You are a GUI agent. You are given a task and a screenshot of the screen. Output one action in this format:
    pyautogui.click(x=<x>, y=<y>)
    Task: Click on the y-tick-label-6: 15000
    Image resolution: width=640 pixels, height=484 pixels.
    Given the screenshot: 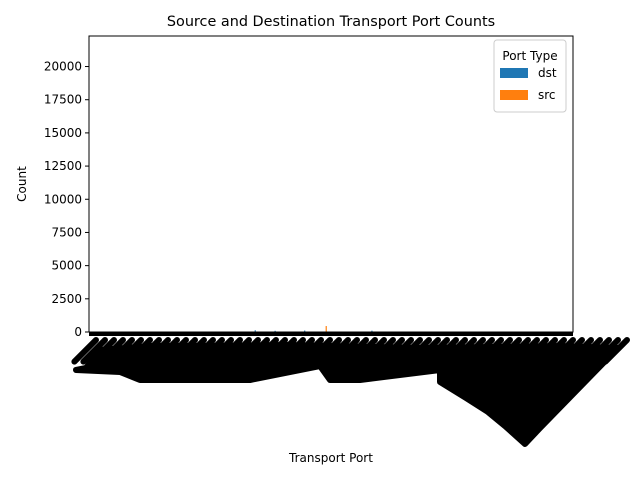 What is the action you would take?
    pyautogui.click(x=63, y=133)
    